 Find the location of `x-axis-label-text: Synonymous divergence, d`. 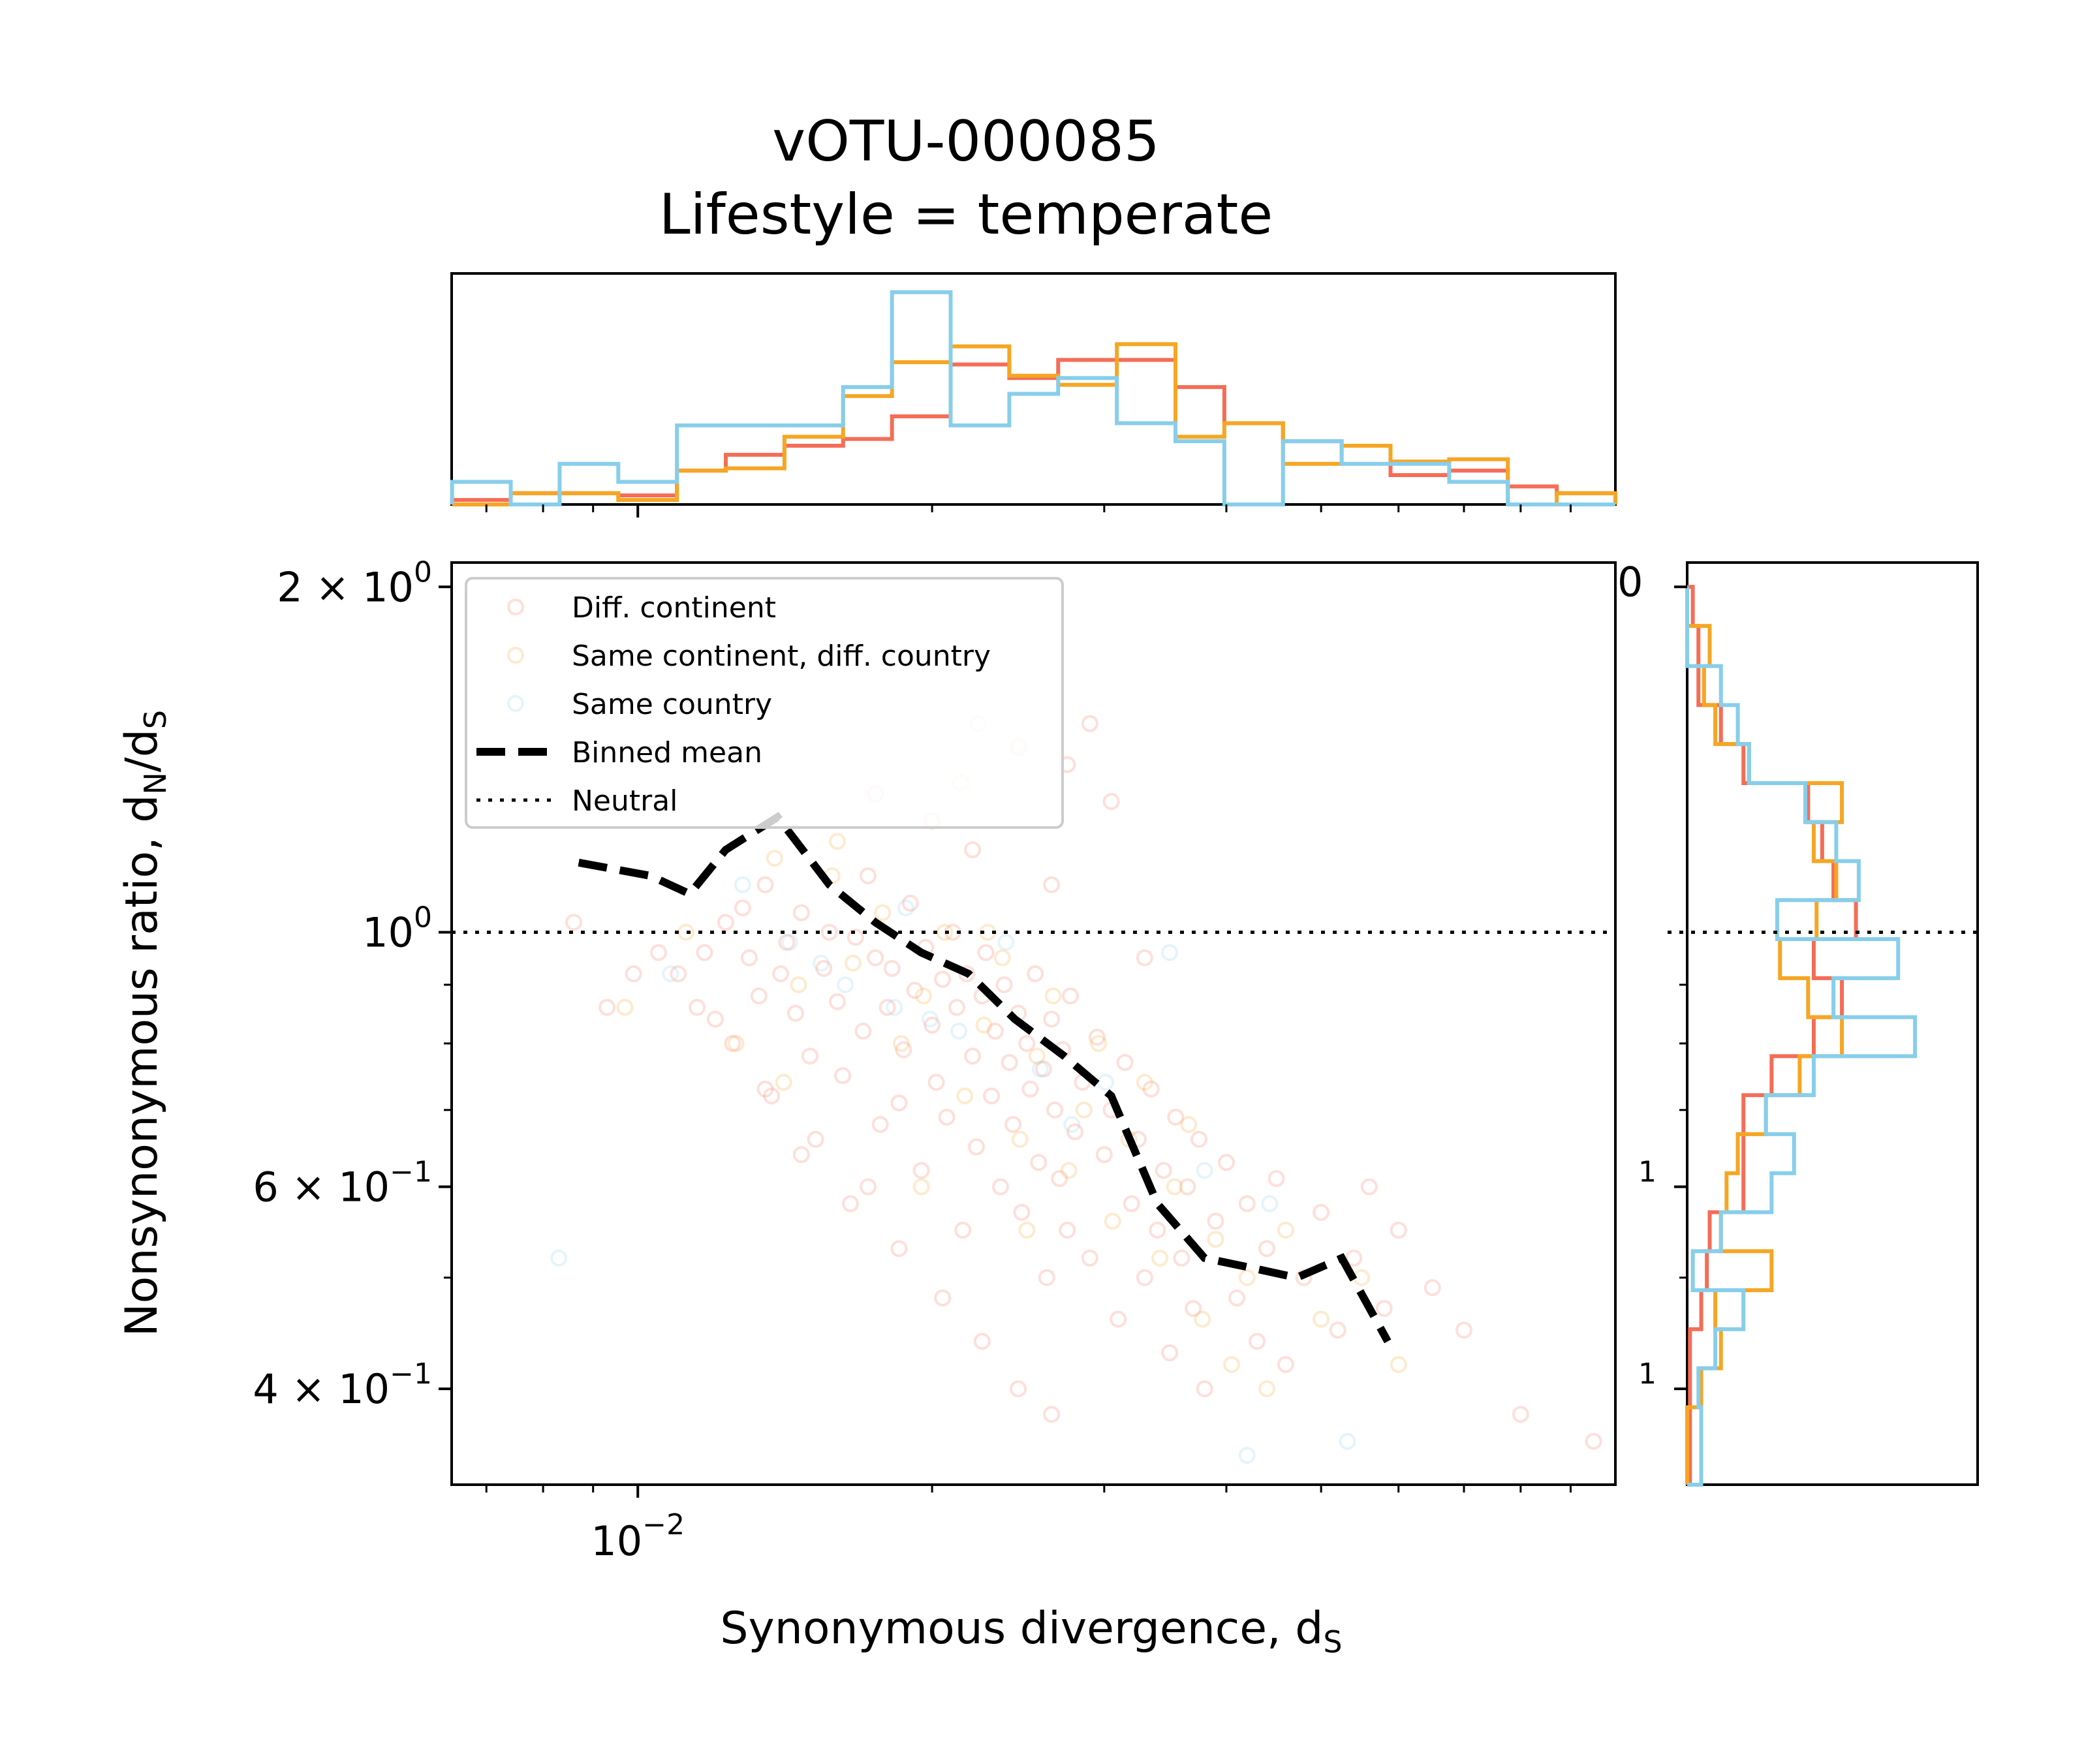

x-axis-label-text: Synonymous divergence, d is located at coordinates (1022, 1628).